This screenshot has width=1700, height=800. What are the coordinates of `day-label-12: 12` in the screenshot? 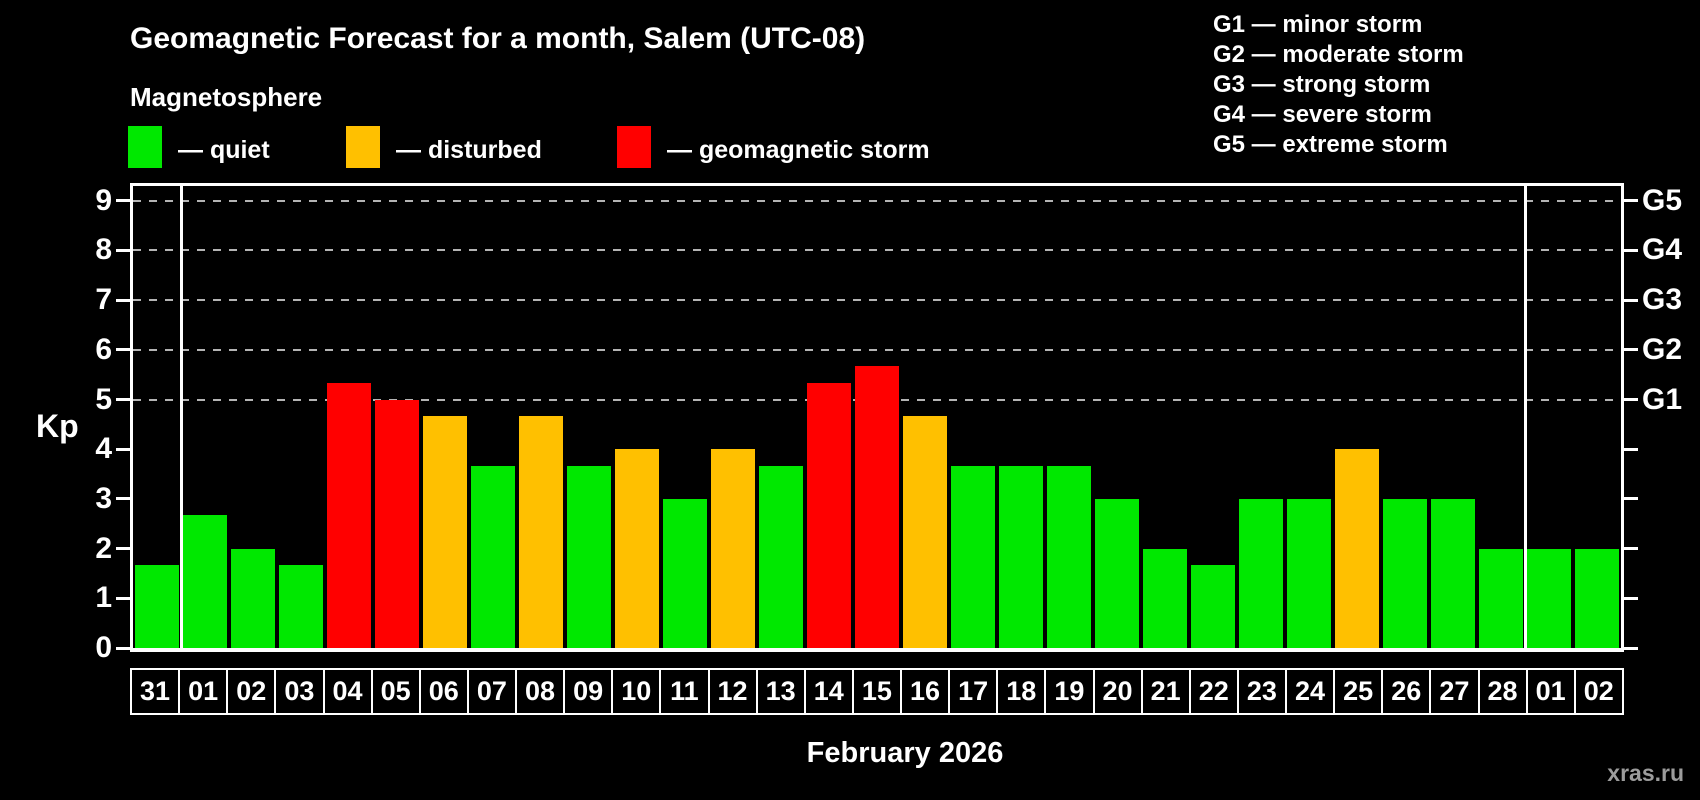 It's located at (731, 691).